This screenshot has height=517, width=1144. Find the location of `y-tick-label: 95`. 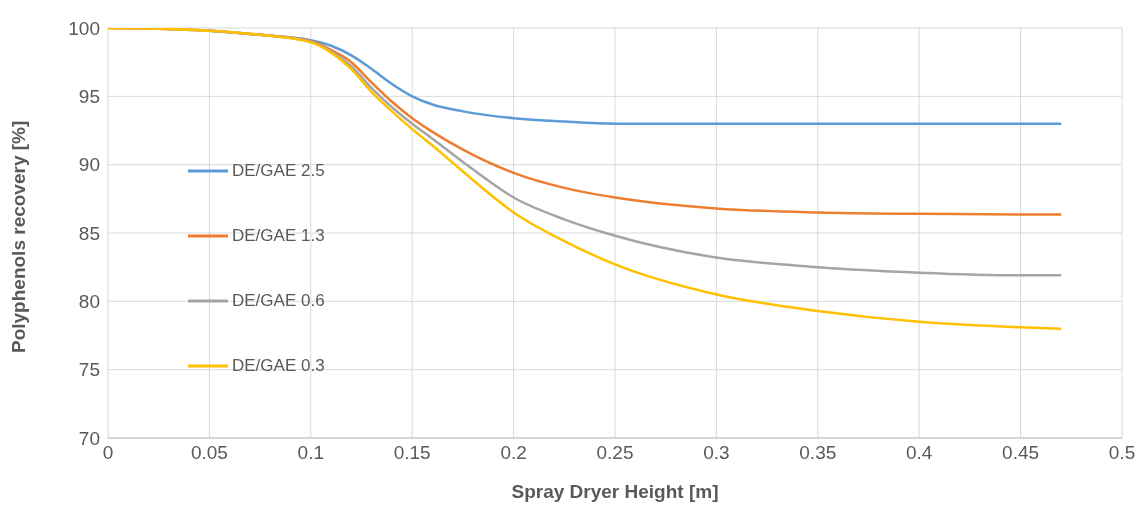

y-tick-label: 95 is located at coordinates (89, 97).